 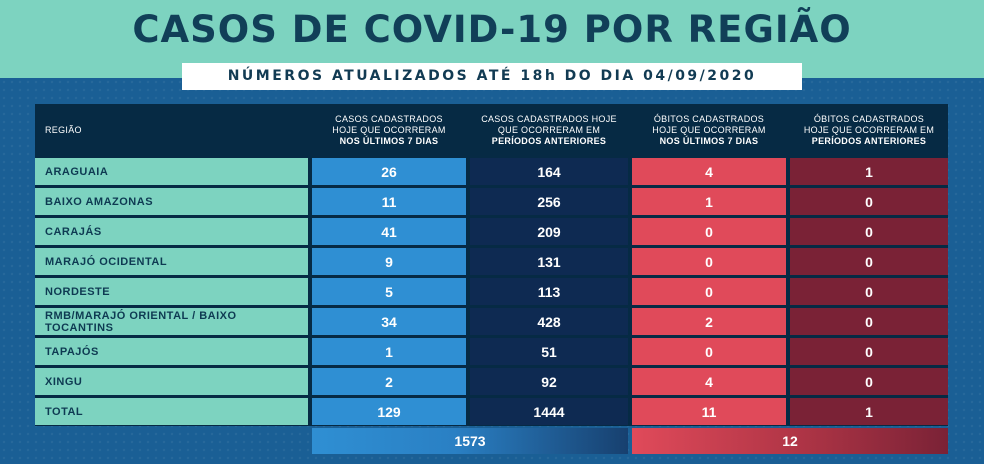 What do you see at coordinates (389, 411) in the screenshot?
I see `total-recent-cases-cell: 129` at bounding box center [389, 411].